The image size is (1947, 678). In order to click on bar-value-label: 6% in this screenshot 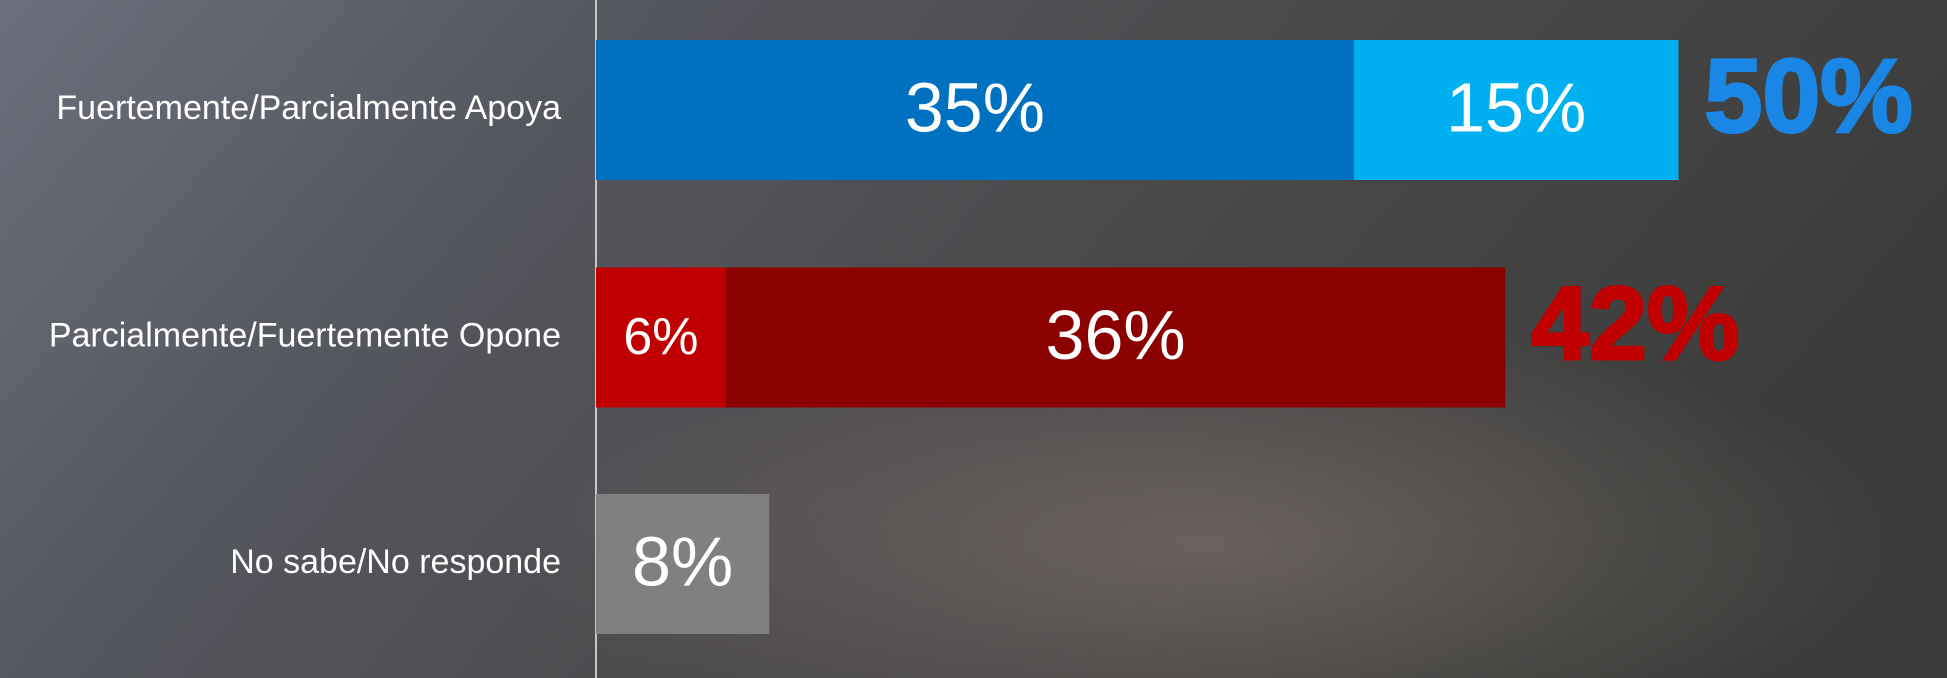, I will do `click(660, 337)`.